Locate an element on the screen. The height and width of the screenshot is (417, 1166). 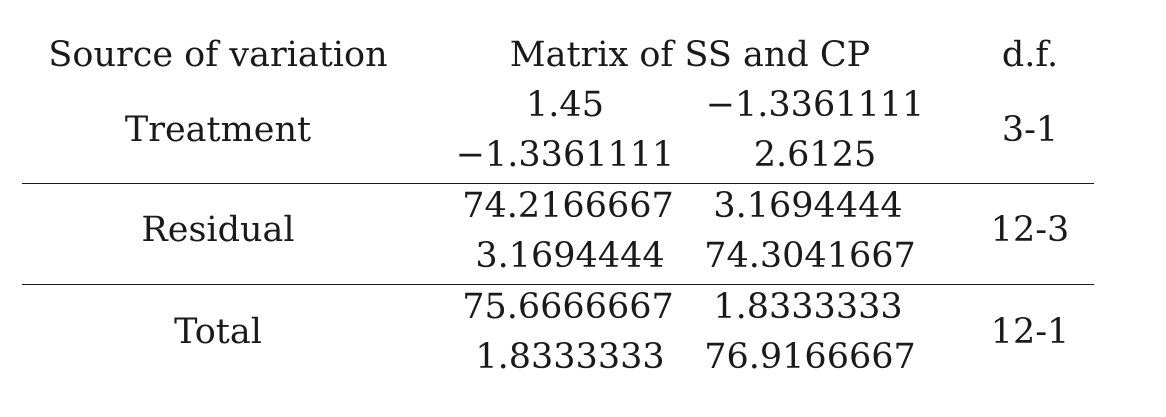
row-residual-m22: 74.3041667 is located at coordinates (810, 256).